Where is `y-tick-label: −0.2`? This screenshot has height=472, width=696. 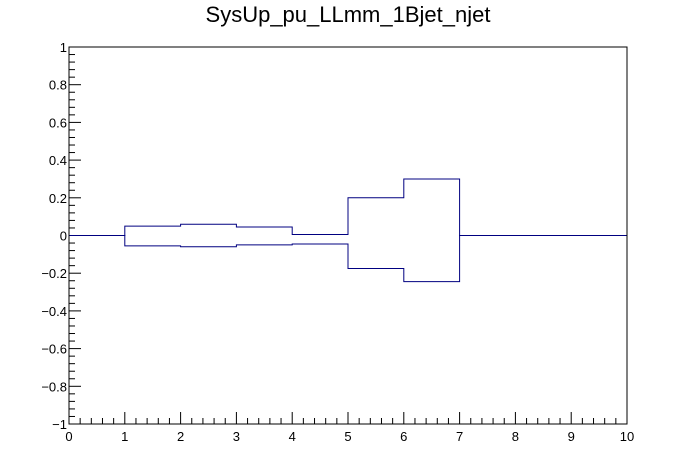
y-tick-label: −0.2 is located at coordinates (54, 273).